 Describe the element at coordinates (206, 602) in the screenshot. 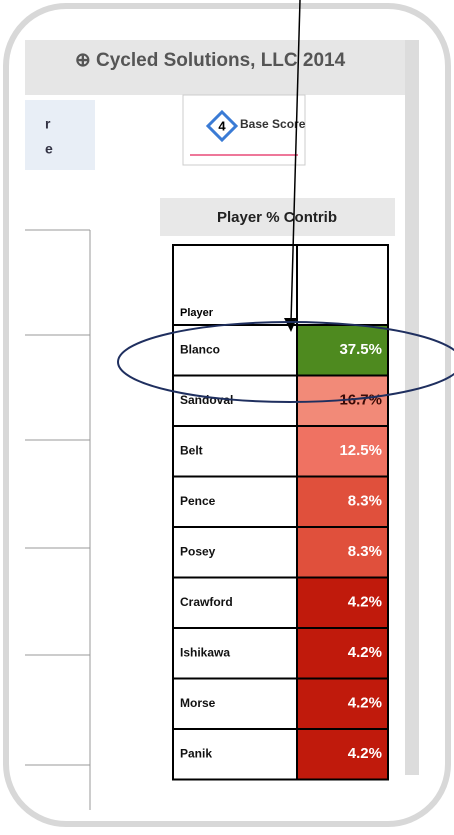

I see `player-name: Crawford` at that location.